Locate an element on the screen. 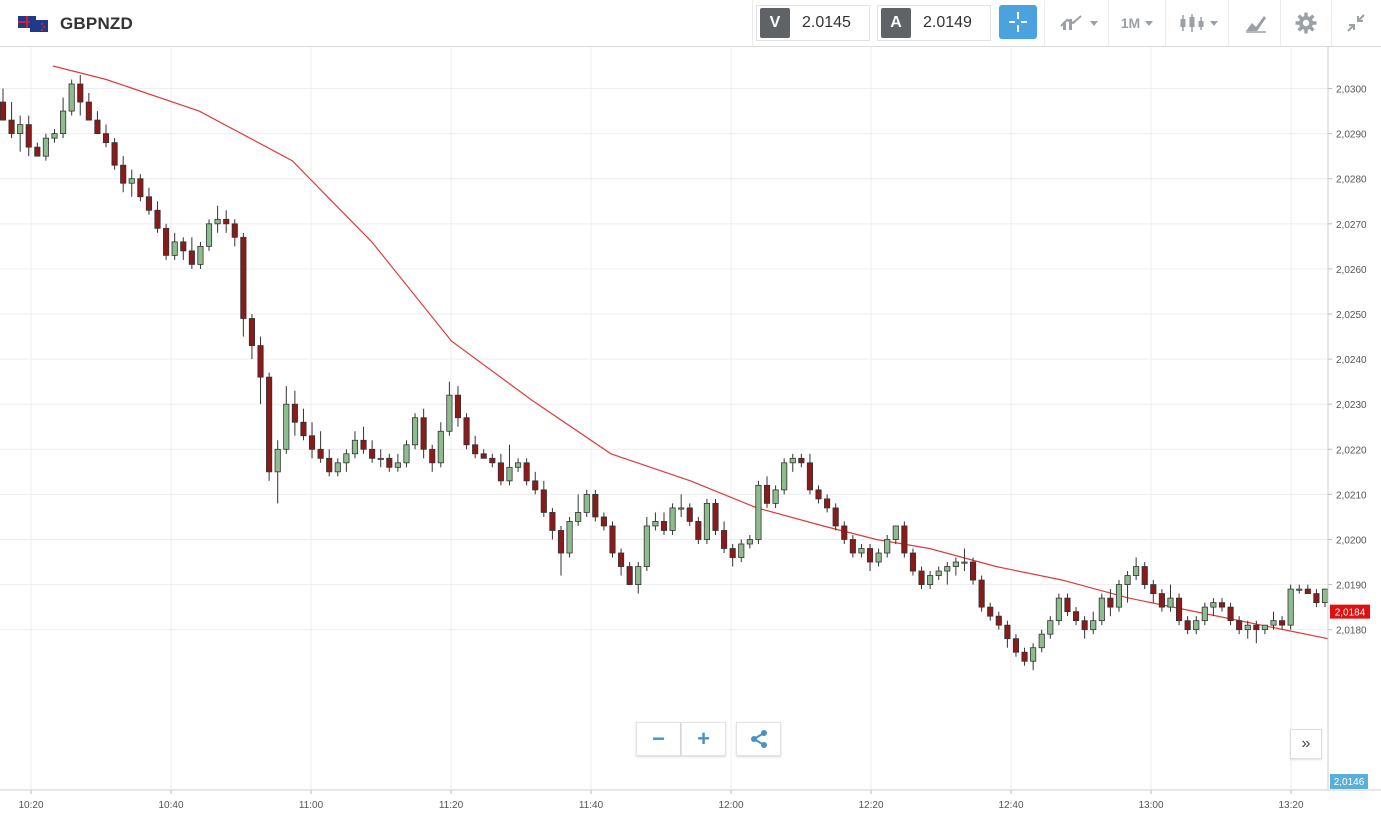 This screenshot has width=1381, height=822. buy-label: A is located at coordinates (896, 23).